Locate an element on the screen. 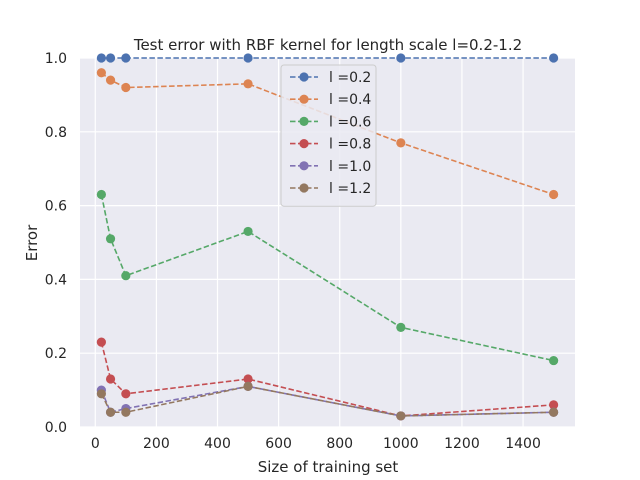 This screenshot has width=640, height=480. x-tick-label: 1400 is located at coordinates (523, 444).